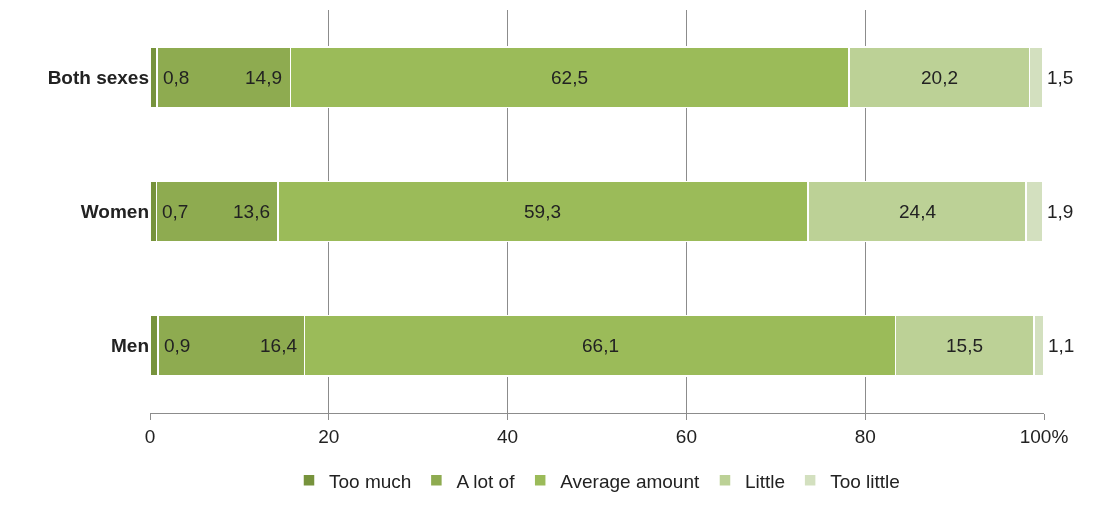 The image size is (1094, 509). Describe the element at coordinates (1060, 77) in the screenshot. I see `data-label: 1,5` at that location.